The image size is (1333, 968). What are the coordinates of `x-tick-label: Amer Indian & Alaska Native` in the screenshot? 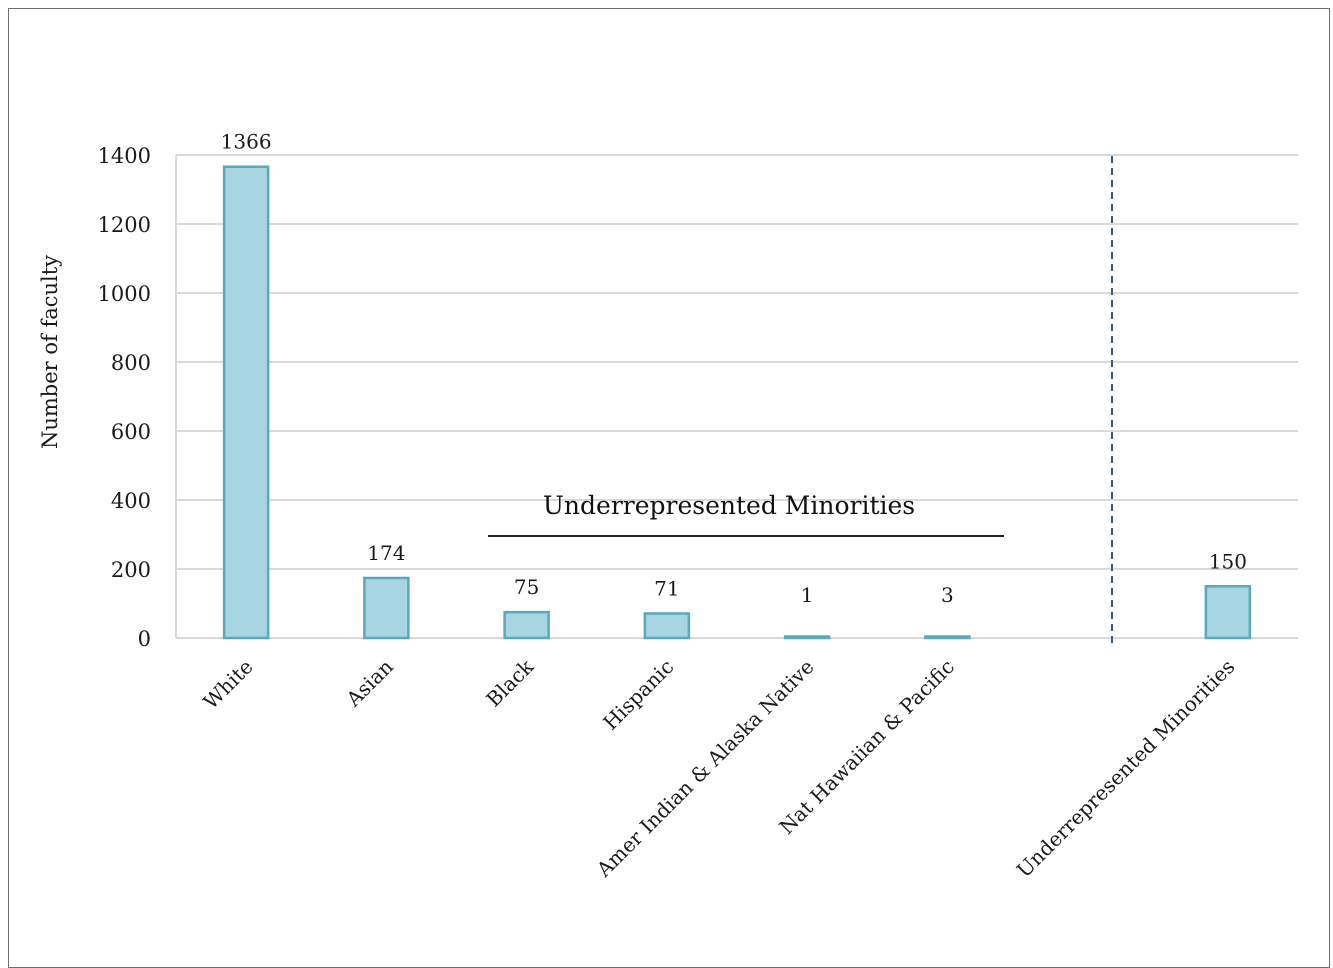 It's located at (705, 769).